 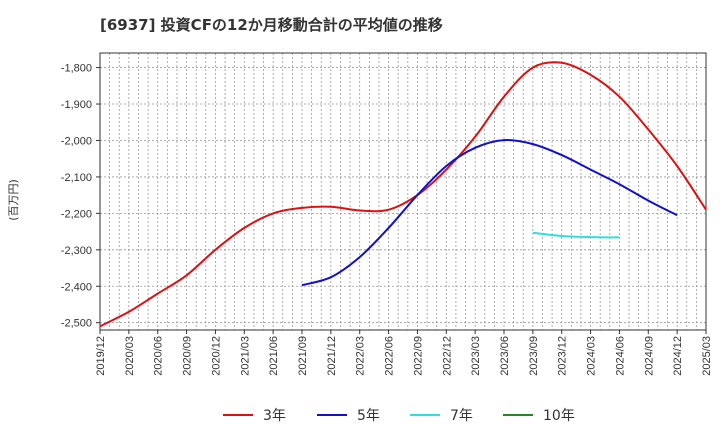 What do you see at coordinates (361, 356) in the screenshot?
I see `x-tick-label: 2022/03` at bounding box center [361, 356].